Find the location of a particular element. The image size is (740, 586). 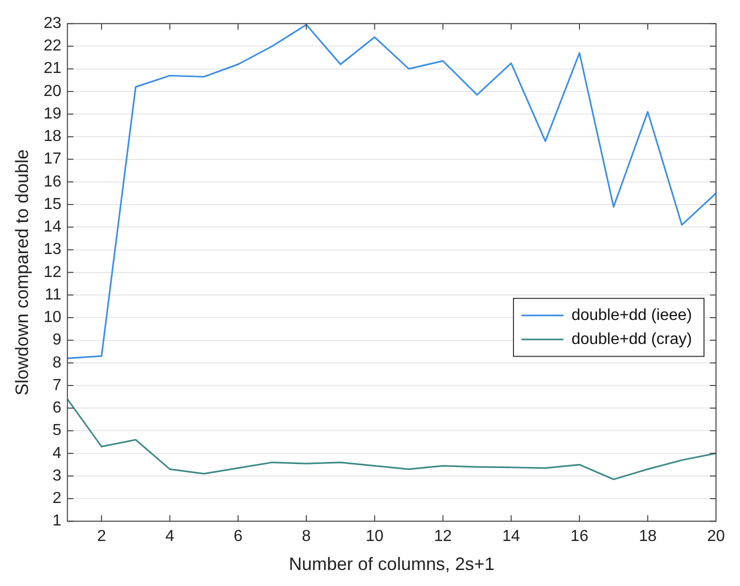

y-tick-label: 21 is located at coordinates (53, 69).